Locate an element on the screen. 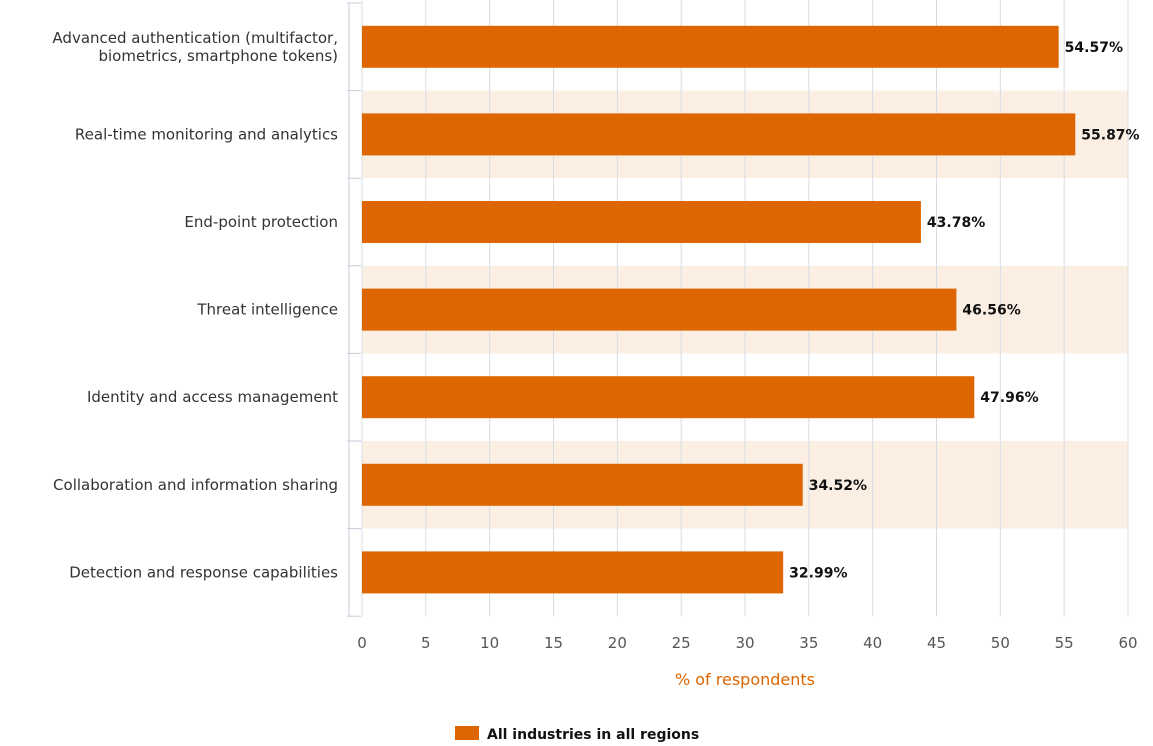  legend-label: All industries in all regions is located at coordinates (593, 735).